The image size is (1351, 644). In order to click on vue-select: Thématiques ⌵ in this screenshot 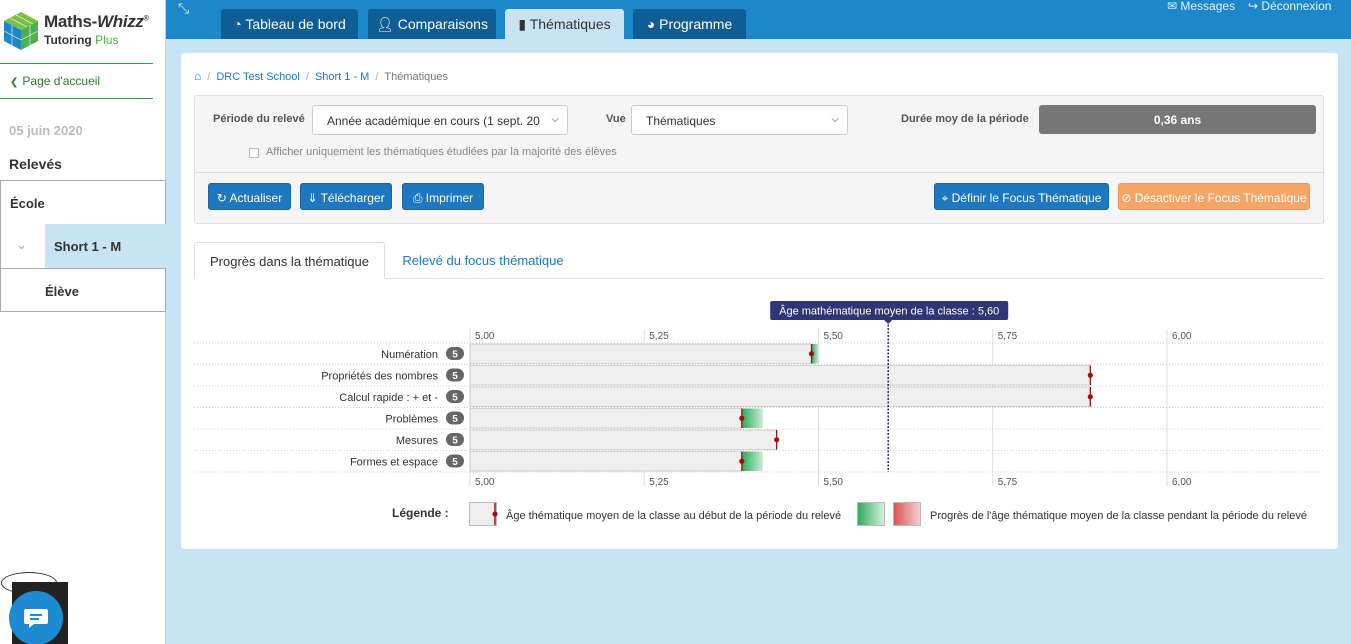, I will do `click(739, 120)`.